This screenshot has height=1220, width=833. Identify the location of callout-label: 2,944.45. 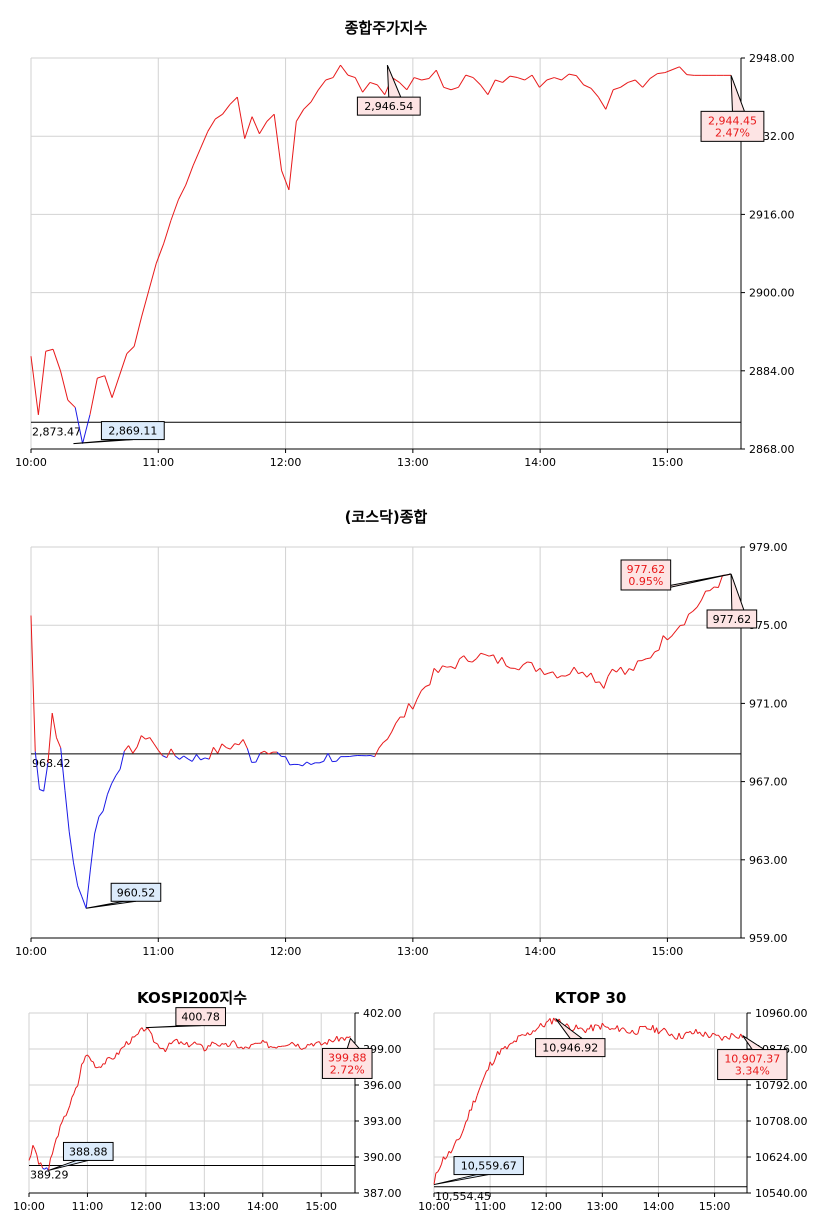
(732, 120).